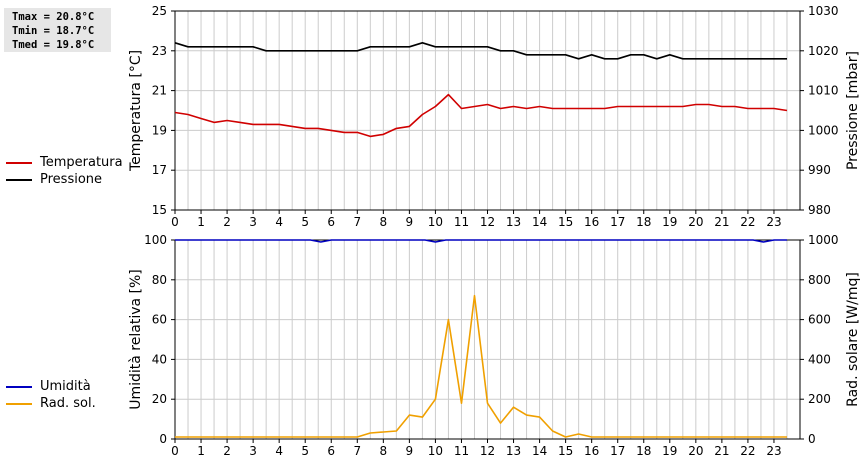 This screenshot has width=860, height=460. I want to click on series-line-temperatura, so click(481, 115).